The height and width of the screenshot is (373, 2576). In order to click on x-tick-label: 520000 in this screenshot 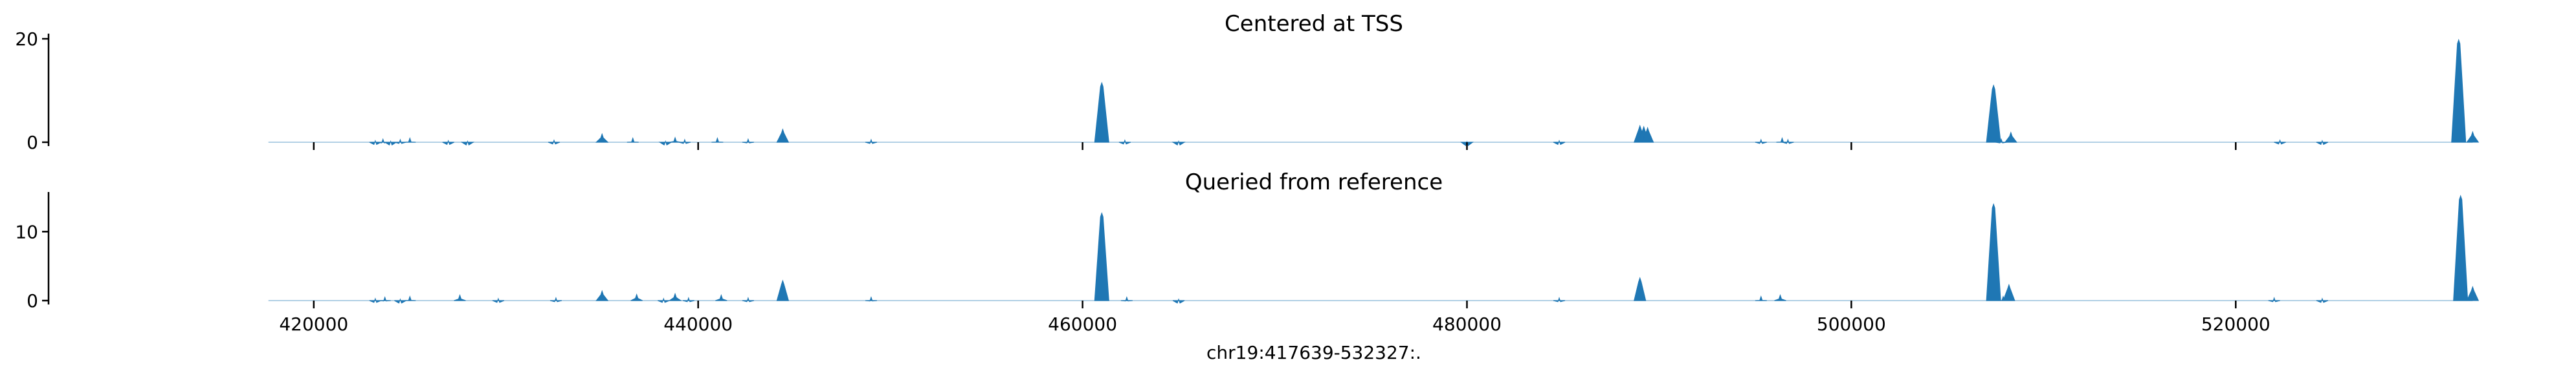, I will do `click(2236, 324)`.